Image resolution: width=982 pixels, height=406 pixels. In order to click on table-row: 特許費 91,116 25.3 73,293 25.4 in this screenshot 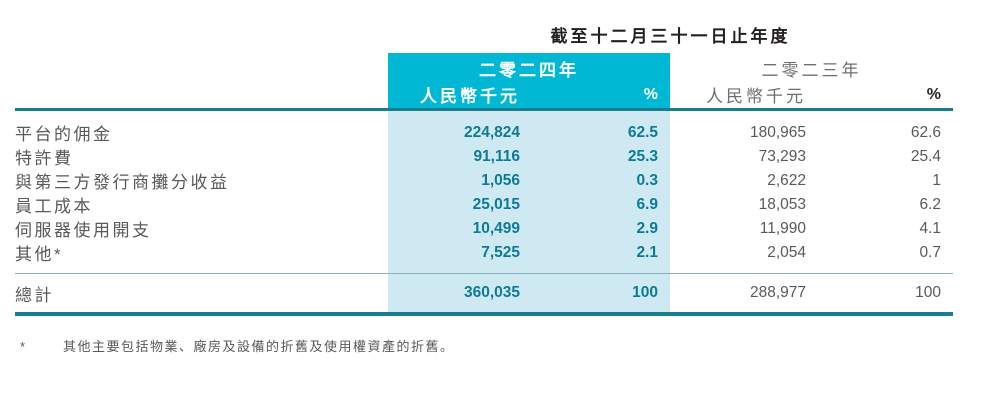, I will do `click(484, 156)`.